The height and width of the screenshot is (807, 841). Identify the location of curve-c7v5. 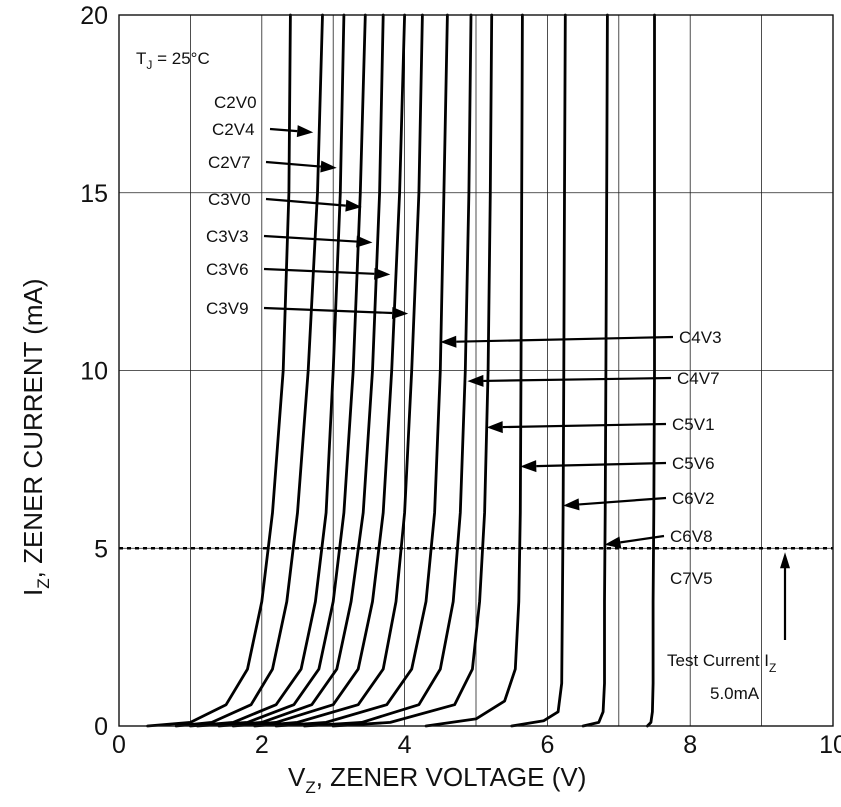
(651, 370).